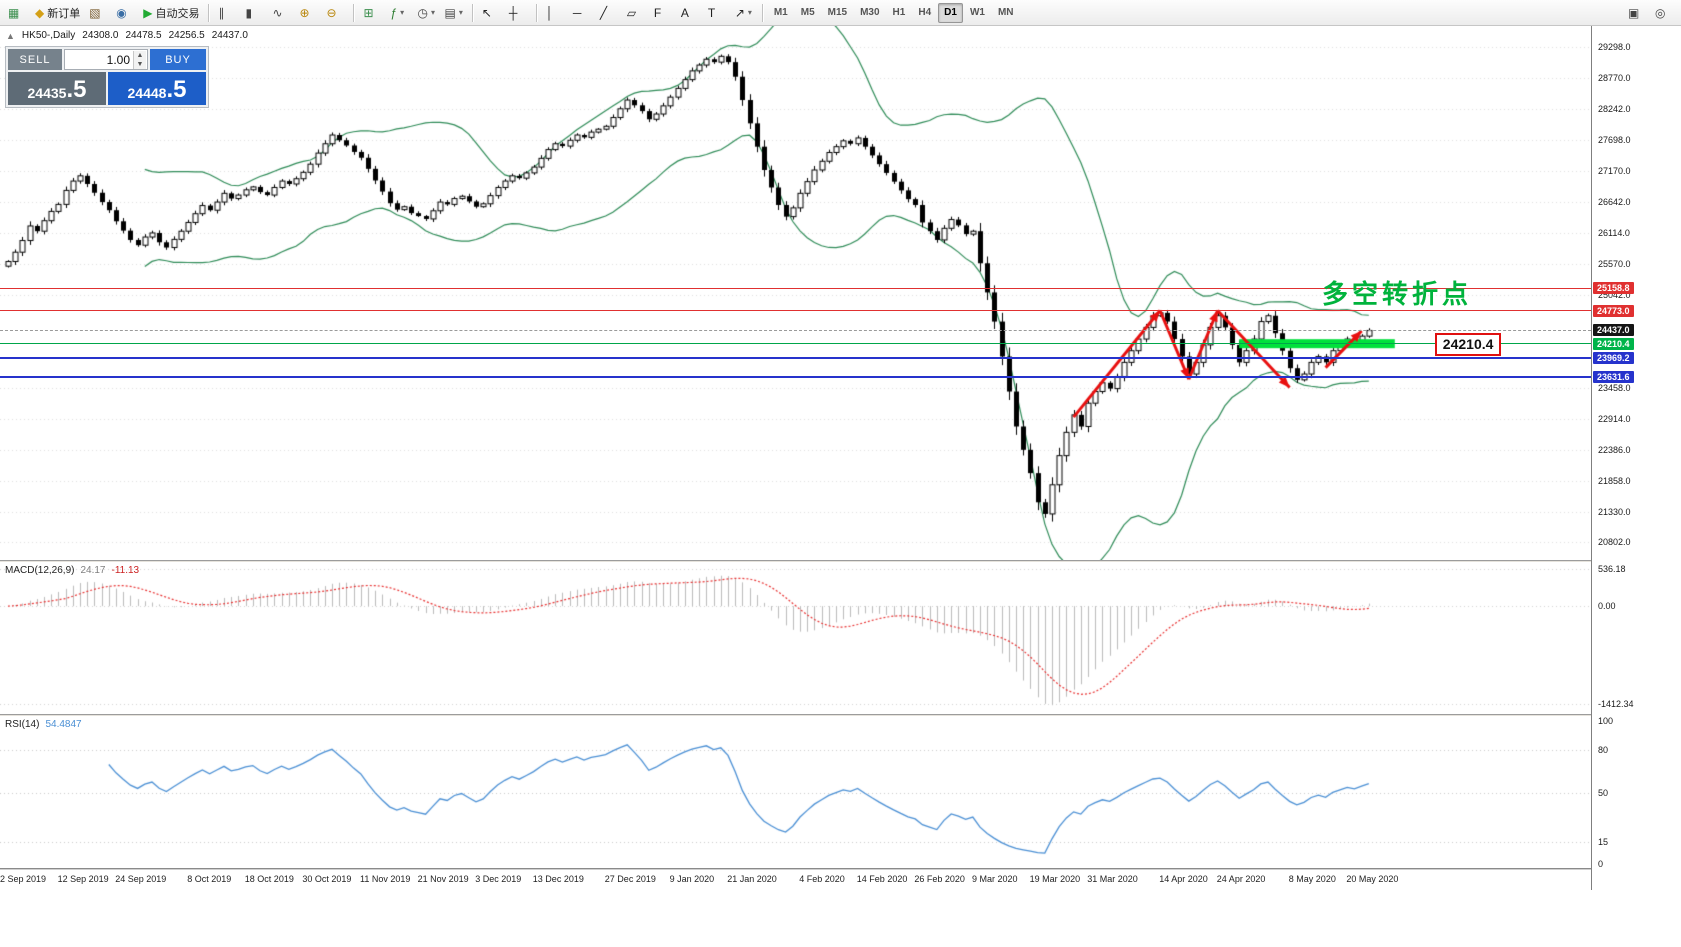 The height and width of the screenshot is (947, 1681). Describe the element at coordinates (254, 13) in the screenshot. I see `toolbar-chart-candles-button: ▮` at that location.